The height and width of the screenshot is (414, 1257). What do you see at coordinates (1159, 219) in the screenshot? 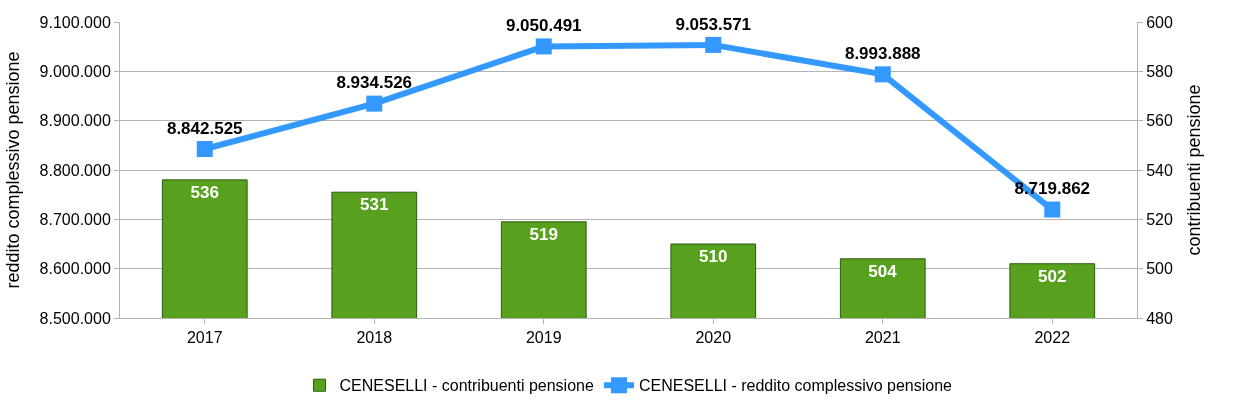
I see `y2-tick-label: 520` at bounding box center [1159, 219].